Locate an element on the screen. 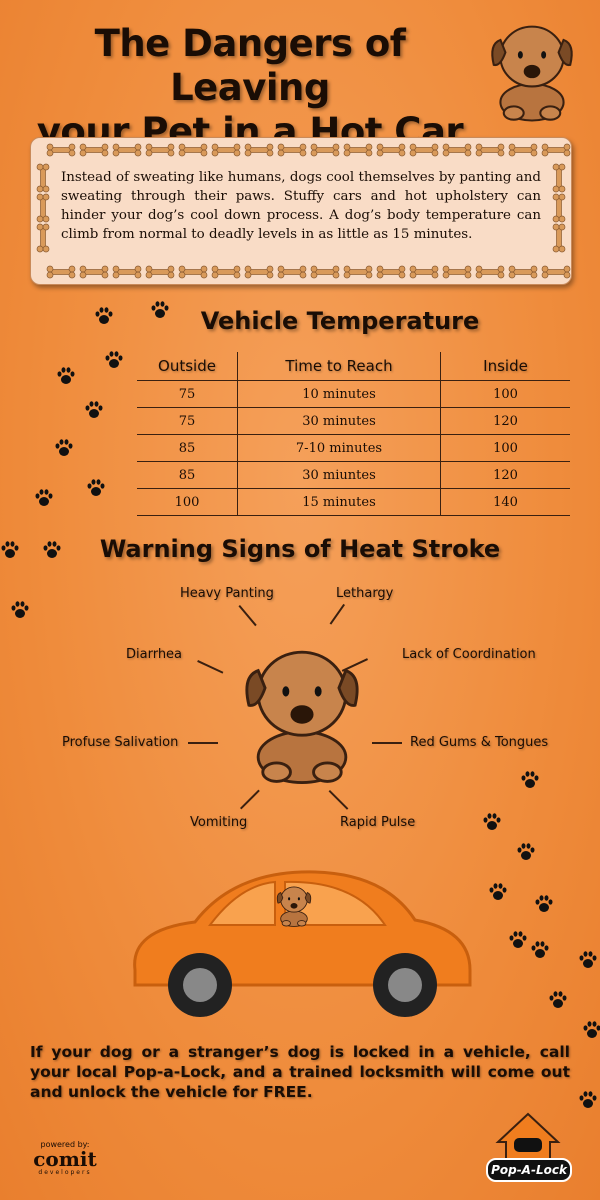 The width and height of the screenshot is (600, 1200). sign-profuse-salivation: Profuse Salivation is located at coordinates (120, 742).